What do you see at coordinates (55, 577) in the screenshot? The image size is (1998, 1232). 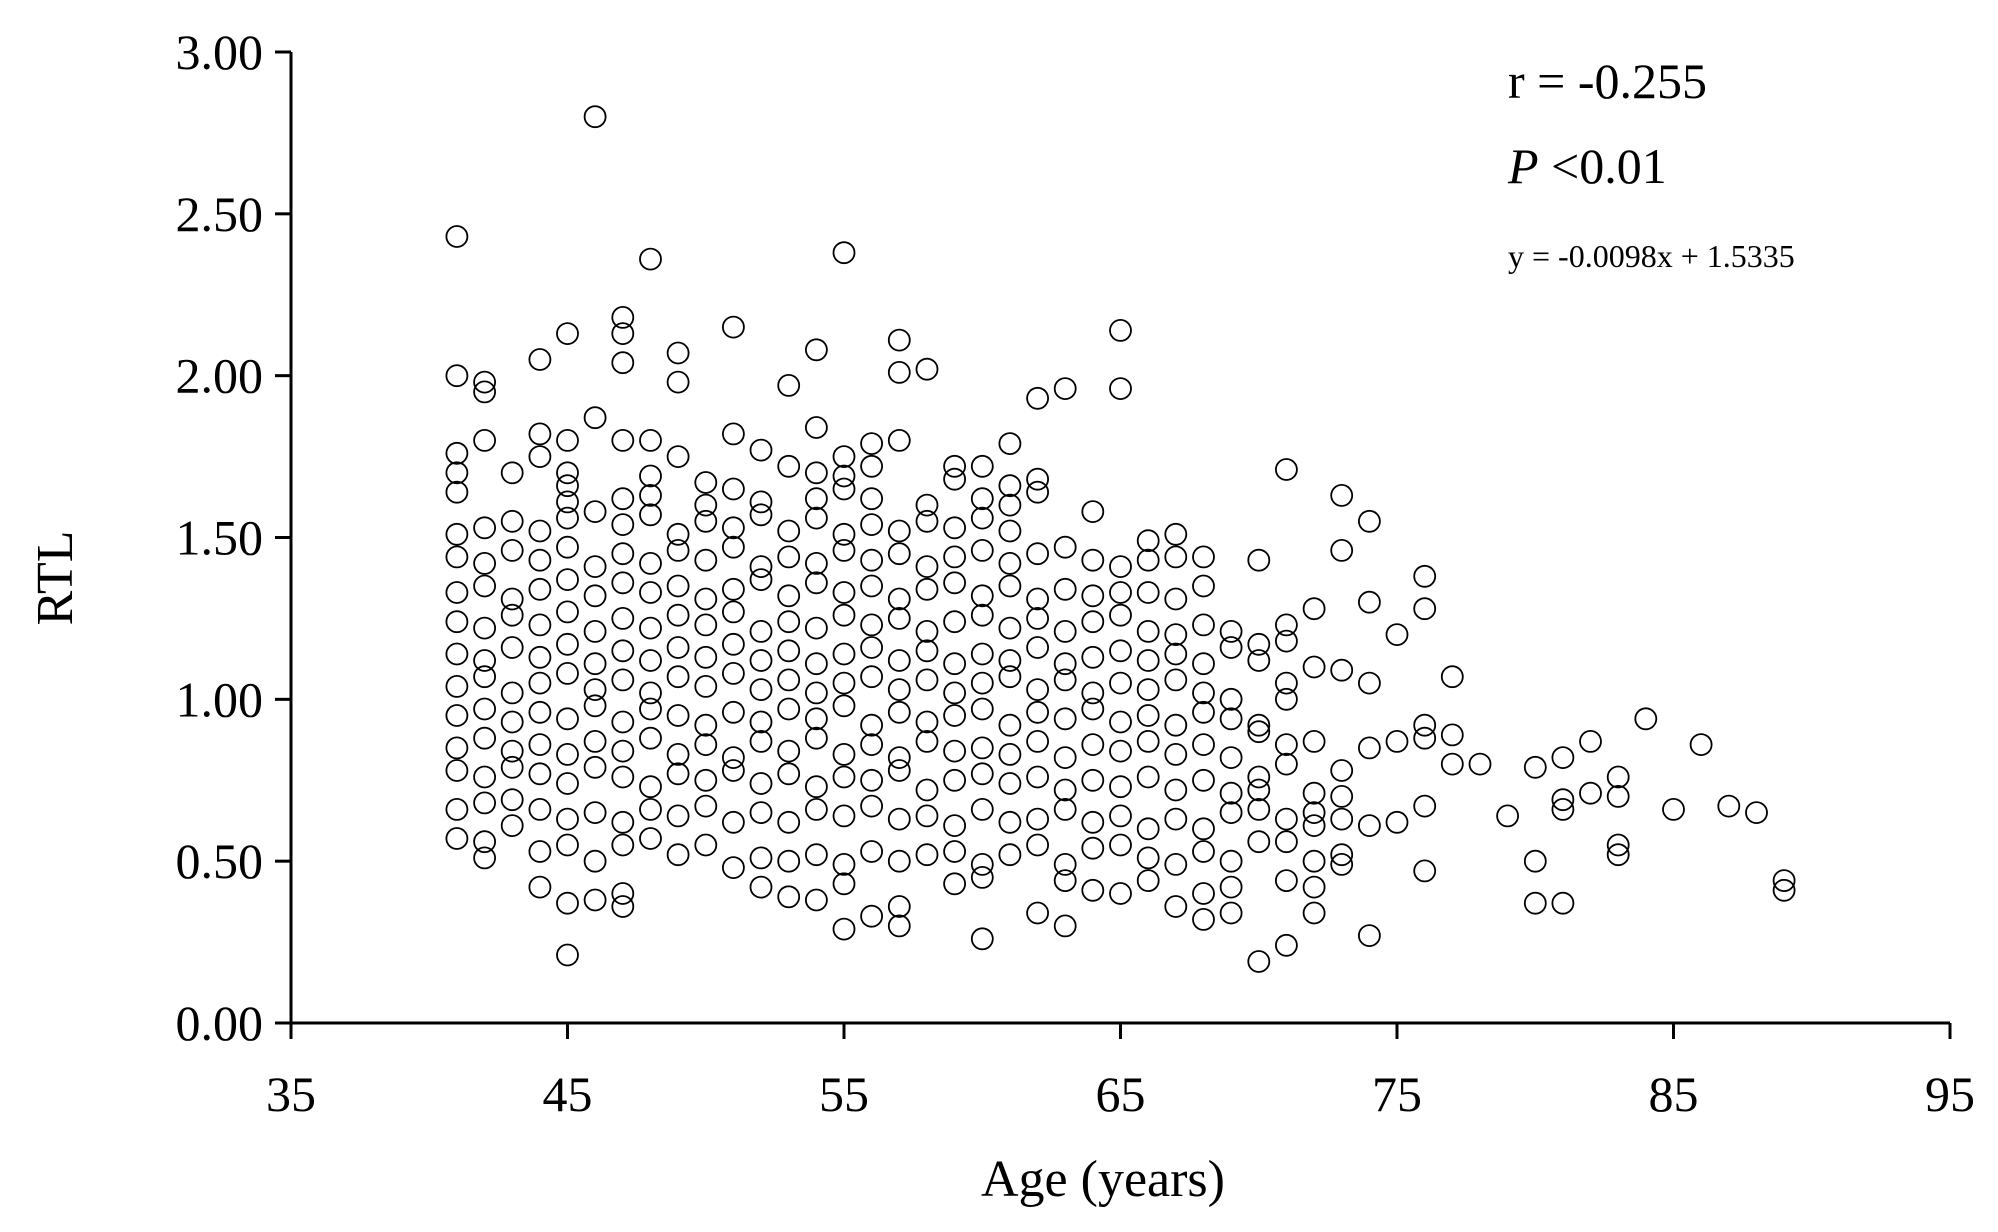 I see `y-axis-title: RTL` at bounding box center [55, 577].